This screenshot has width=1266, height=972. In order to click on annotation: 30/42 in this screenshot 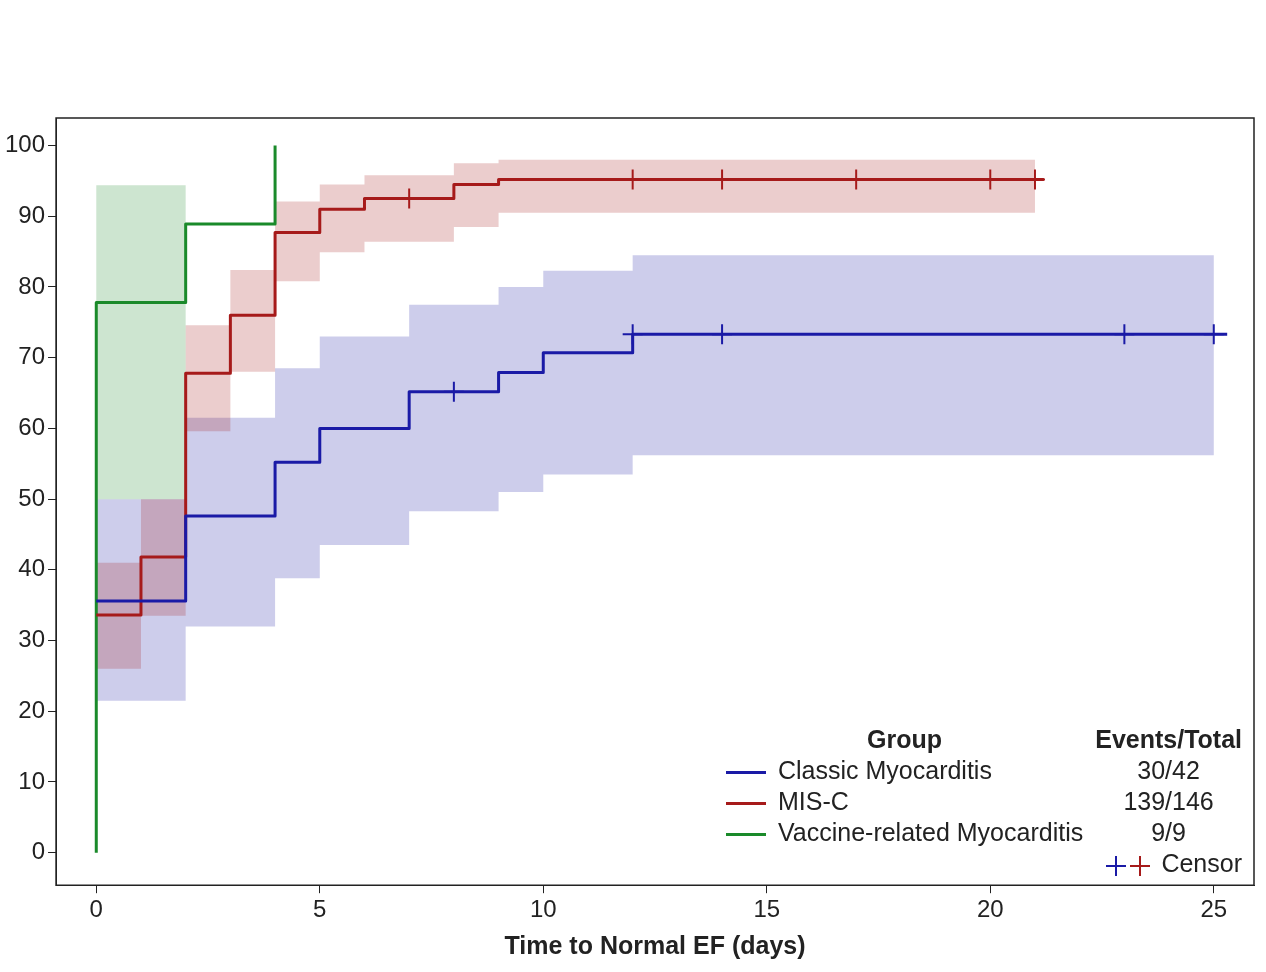, I will do `click(1168, 771)`.